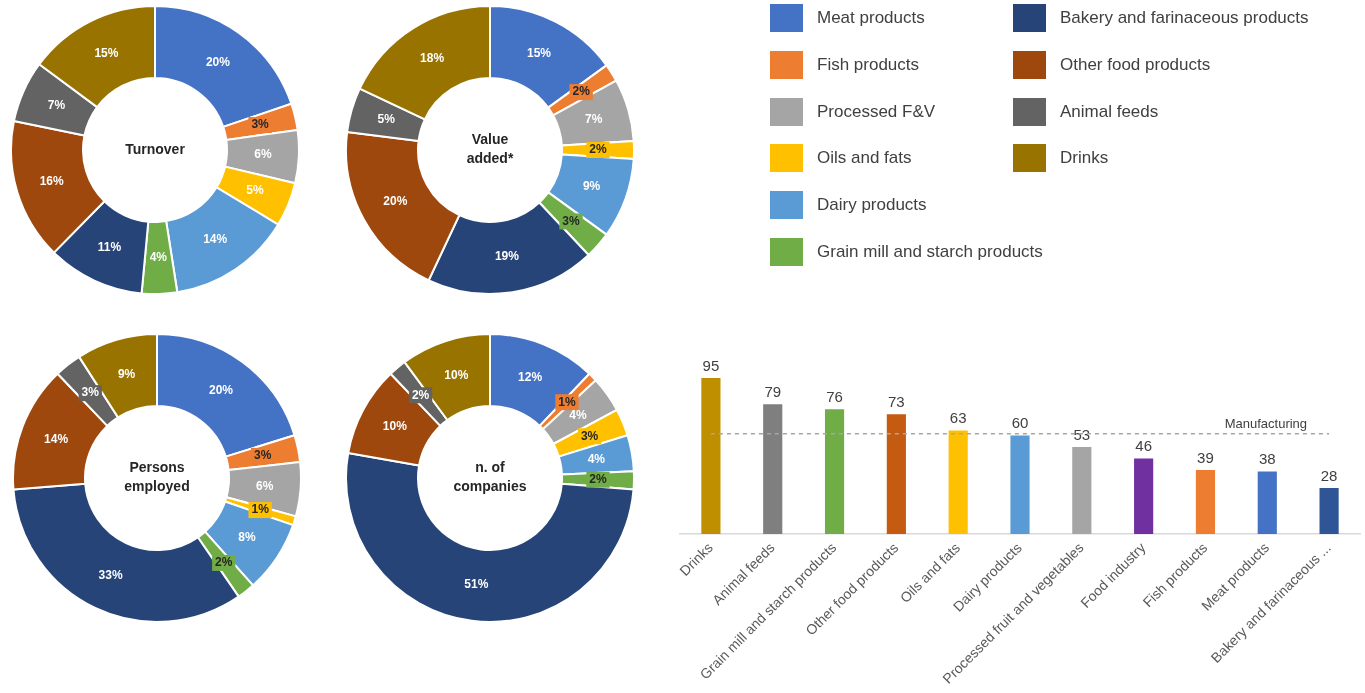 The height and width of the screenshot is (693, 1365). Describe the element at coordinates (110, 574) in the screenshot. I see `data-label: 33%` at that location.